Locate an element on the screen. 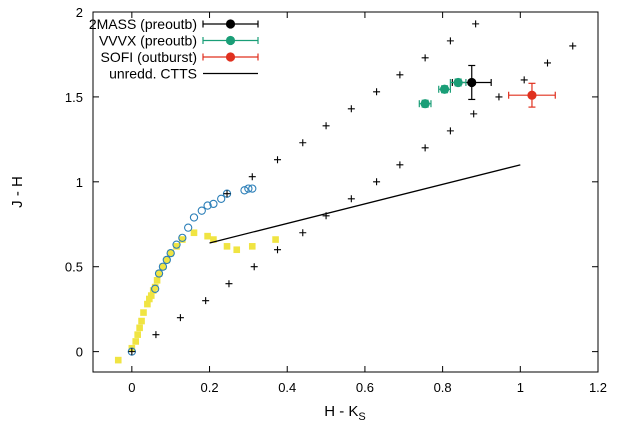  unredd-ctts-series is located at coordinates (365, 204).